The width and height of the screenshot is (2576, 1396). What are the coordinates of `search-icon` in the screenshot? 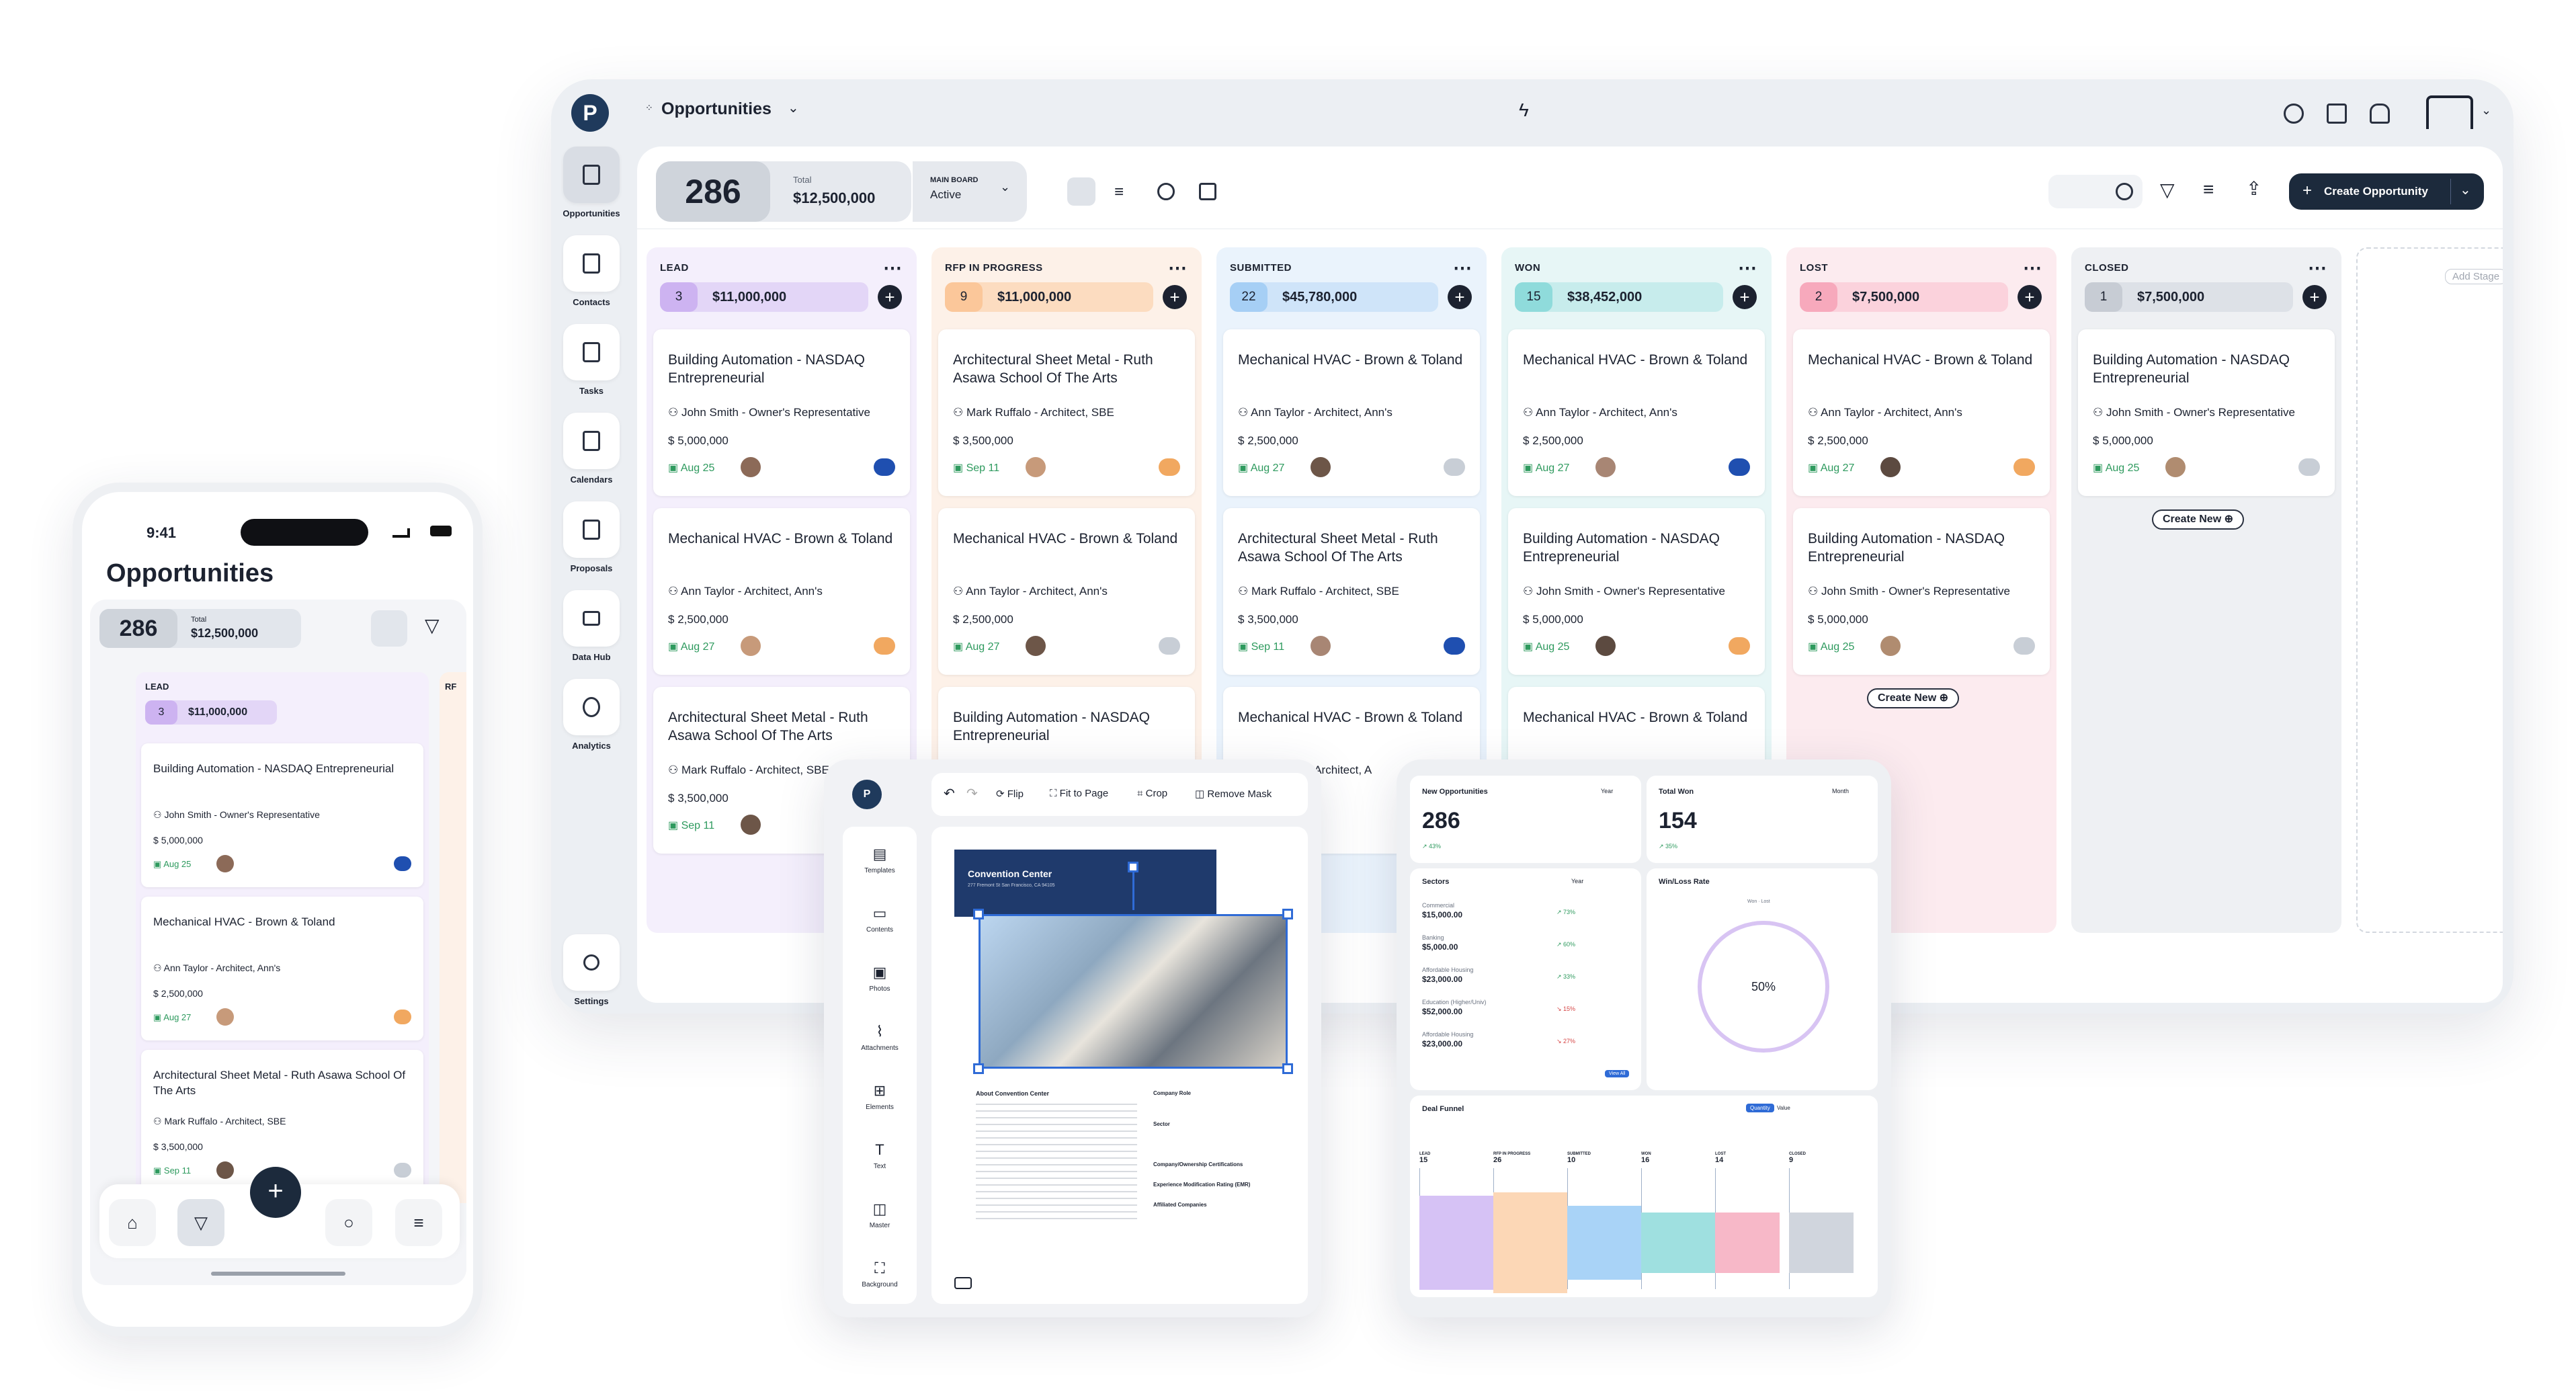 It's located at (2124, 191).